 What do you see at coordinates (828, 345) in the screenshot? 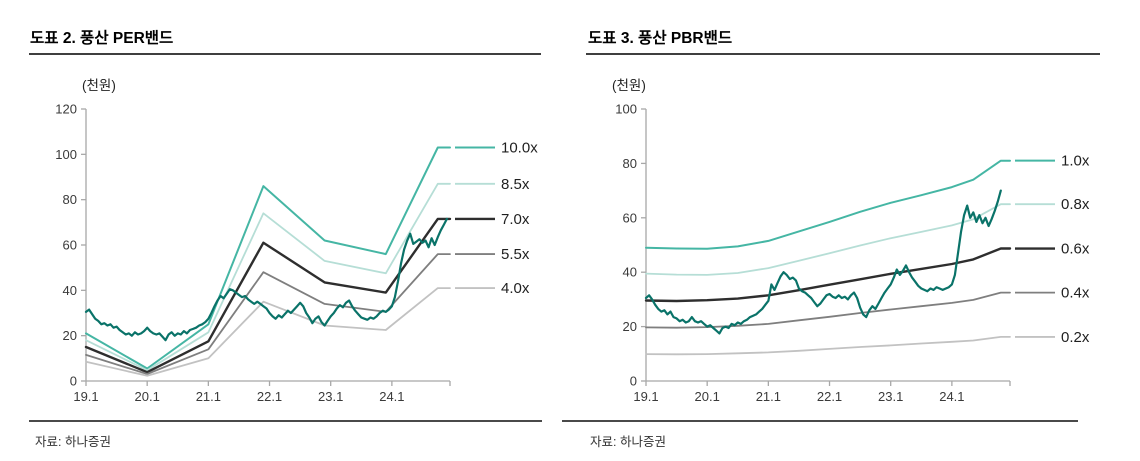
I see `series-line-pbr-0.2x` at bounding box center [828, 345].